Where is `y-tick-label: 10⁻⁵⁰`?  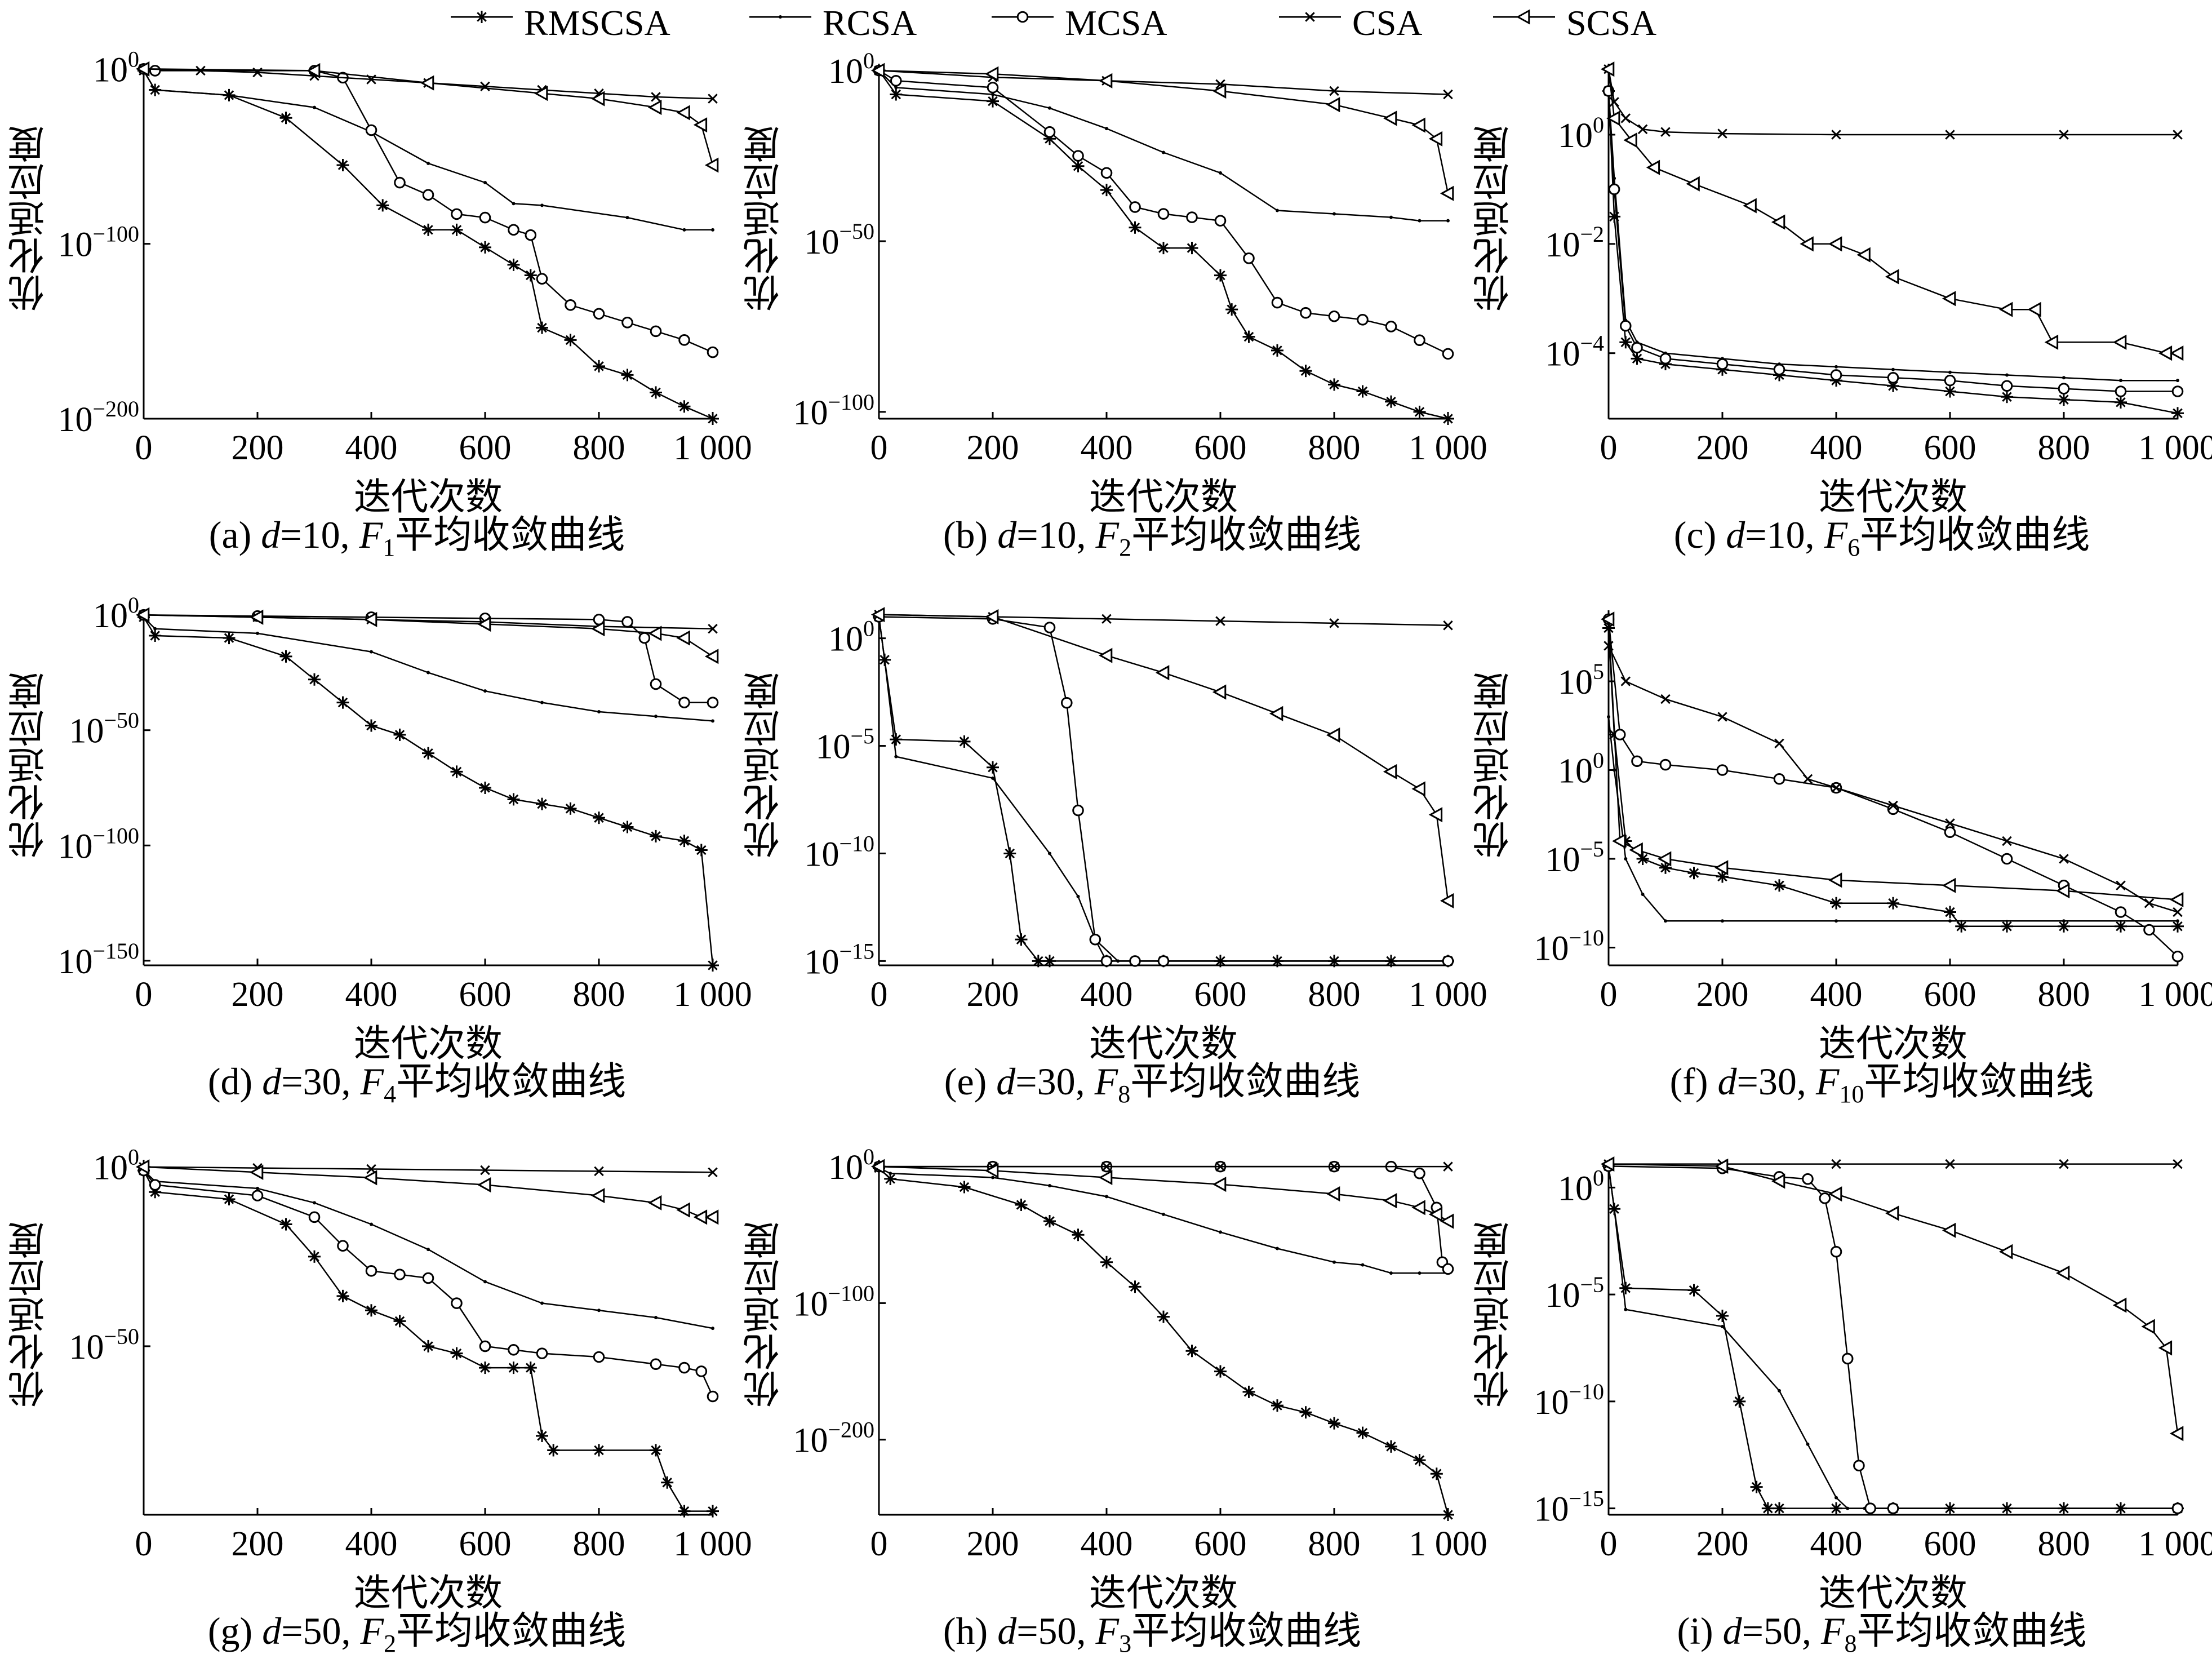 y-tick-label: 10⁻⁵⁰ is located at coordinates (104, 1346).